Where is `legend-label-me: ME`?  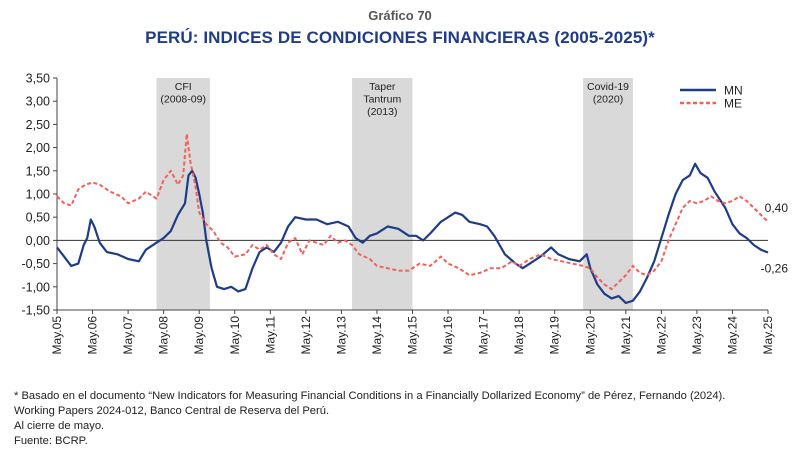
legend-label-me: ME is located at coordinates (733, 104).